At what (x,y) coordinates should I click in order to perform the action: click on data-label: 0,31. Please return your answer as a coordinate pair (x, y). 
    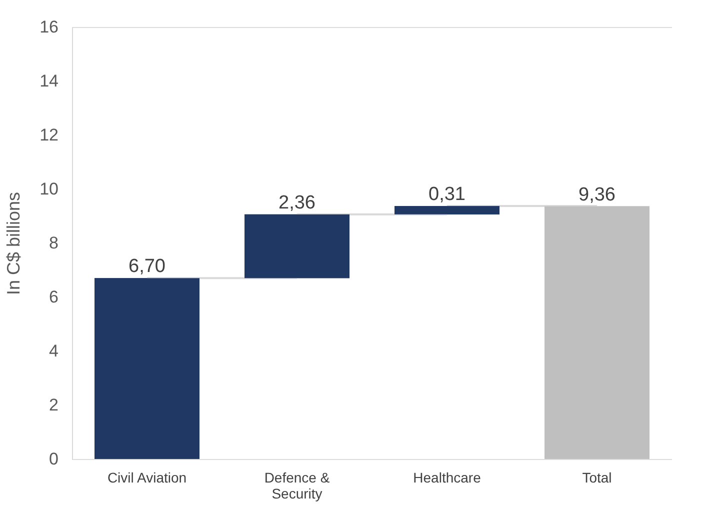
    Looking at the image, I should click on (447, 195).